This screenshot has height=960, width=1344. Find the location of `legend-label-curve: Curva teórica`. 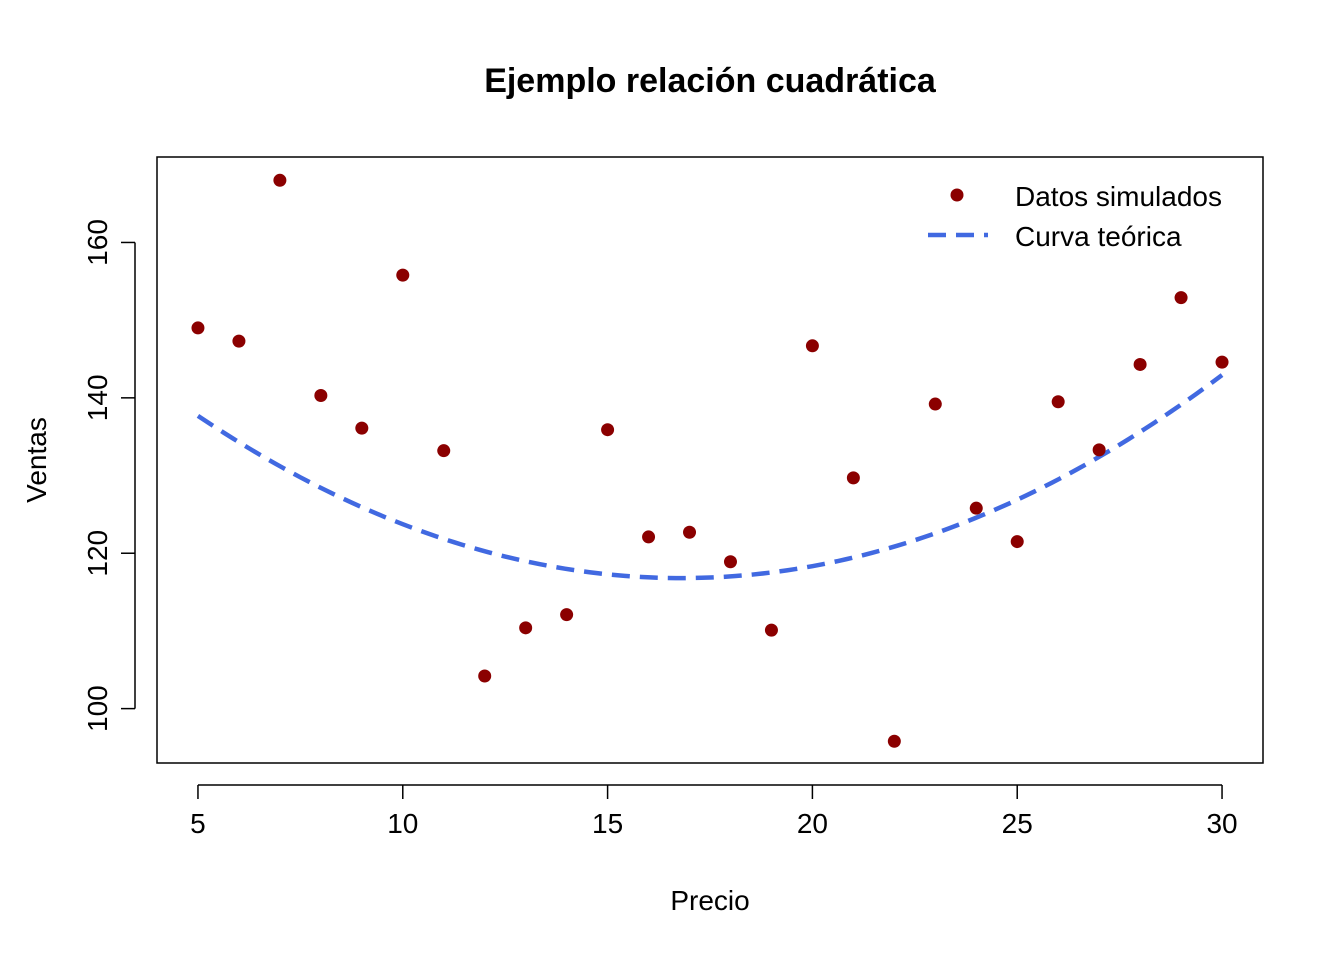

legend-label-curve: Curva teórica is located at coordinates (1098, 236).